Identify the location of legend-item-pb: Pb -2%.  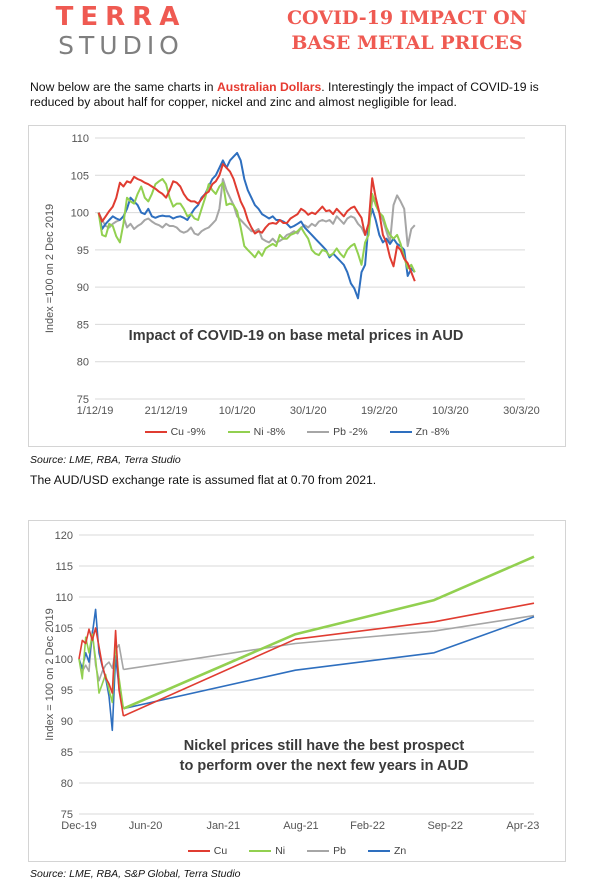
(337, 432).